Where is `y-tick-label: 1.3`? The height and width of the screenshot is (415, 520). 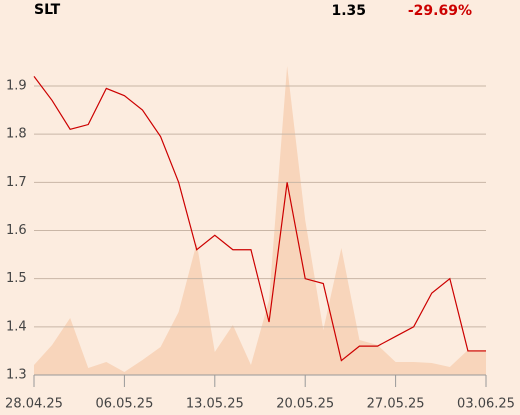
y-tick-label: 1.3 is located at coordinates (16, 375).